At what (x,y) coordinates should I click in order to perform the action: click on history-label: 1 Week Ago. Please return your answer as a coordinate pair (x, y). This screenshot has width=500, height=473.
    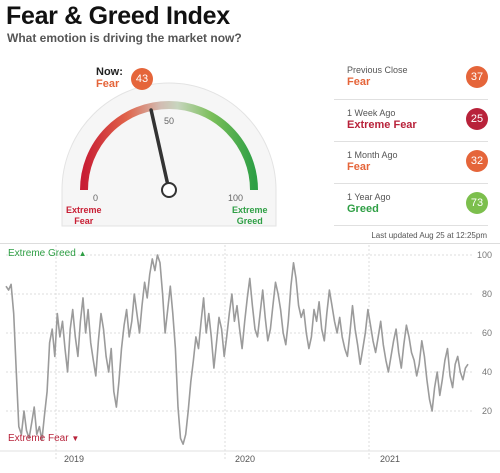
    Looking at the image, I should click on (371, 113).